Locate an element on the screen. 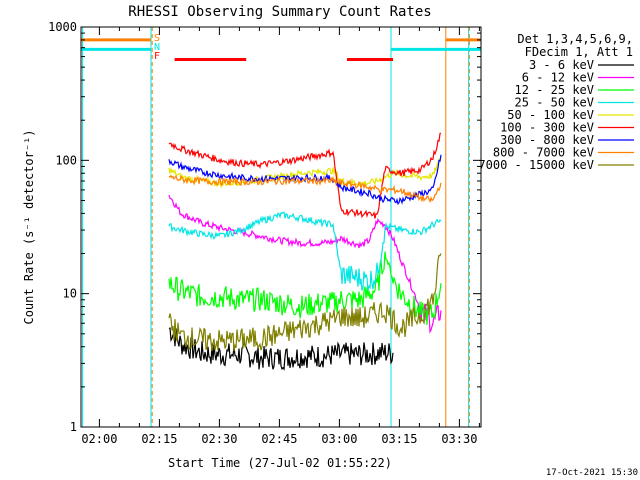  flag-letter-S: S is located at coordinates (157, 38).